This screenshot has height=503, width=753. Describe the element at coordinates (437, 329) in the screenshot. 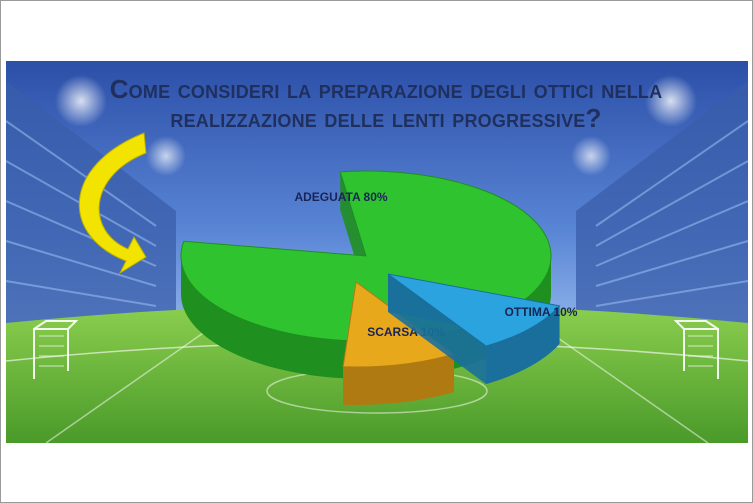

I see `pie-slice-wall` at that location.